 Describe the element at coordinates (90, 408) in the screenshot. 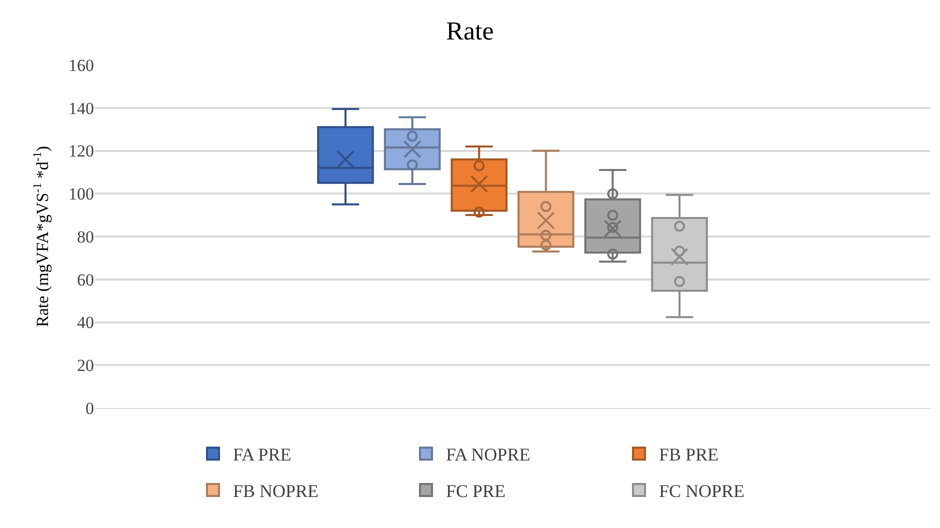

I see `y-tick-label: 0` at that location.